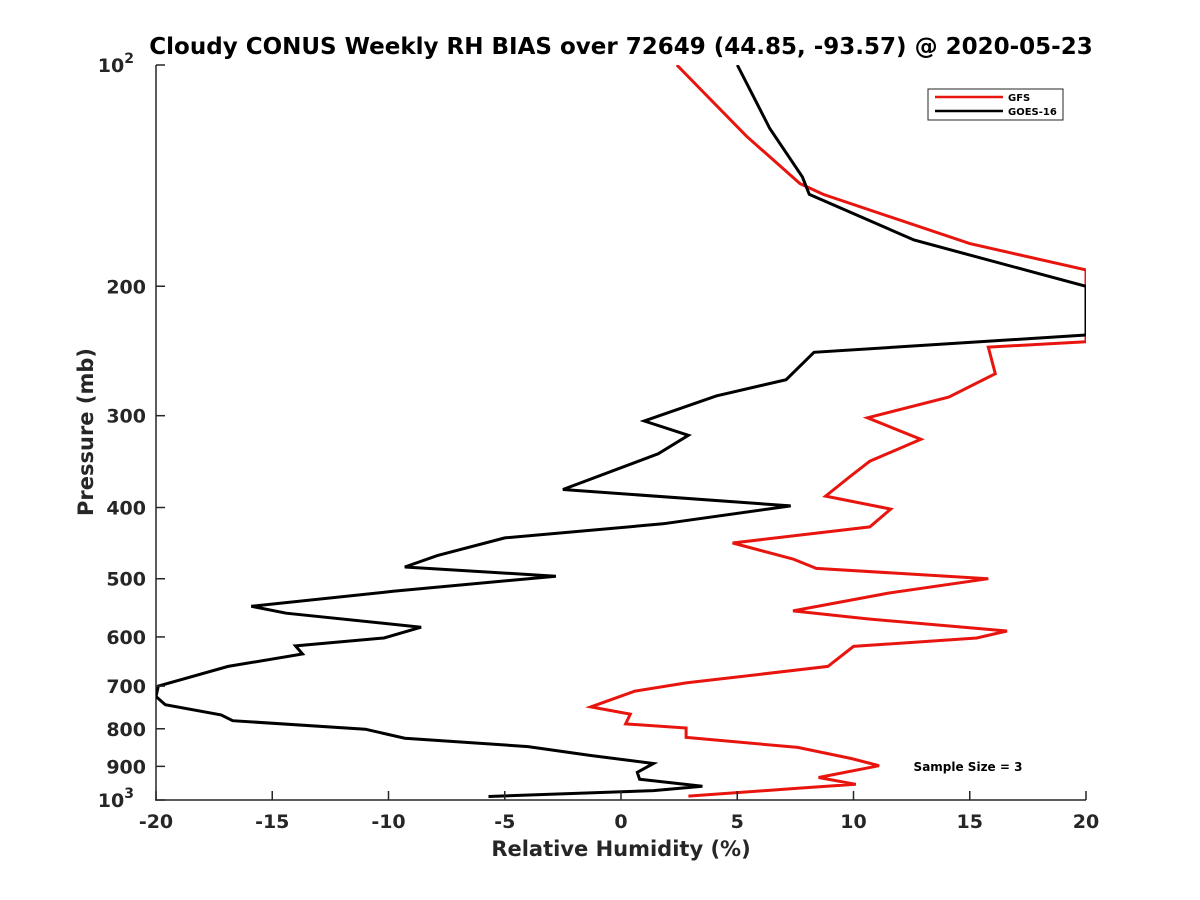 The image size is (1200, 900). I want to click on y-tick-label: 200, so click(126, 287).